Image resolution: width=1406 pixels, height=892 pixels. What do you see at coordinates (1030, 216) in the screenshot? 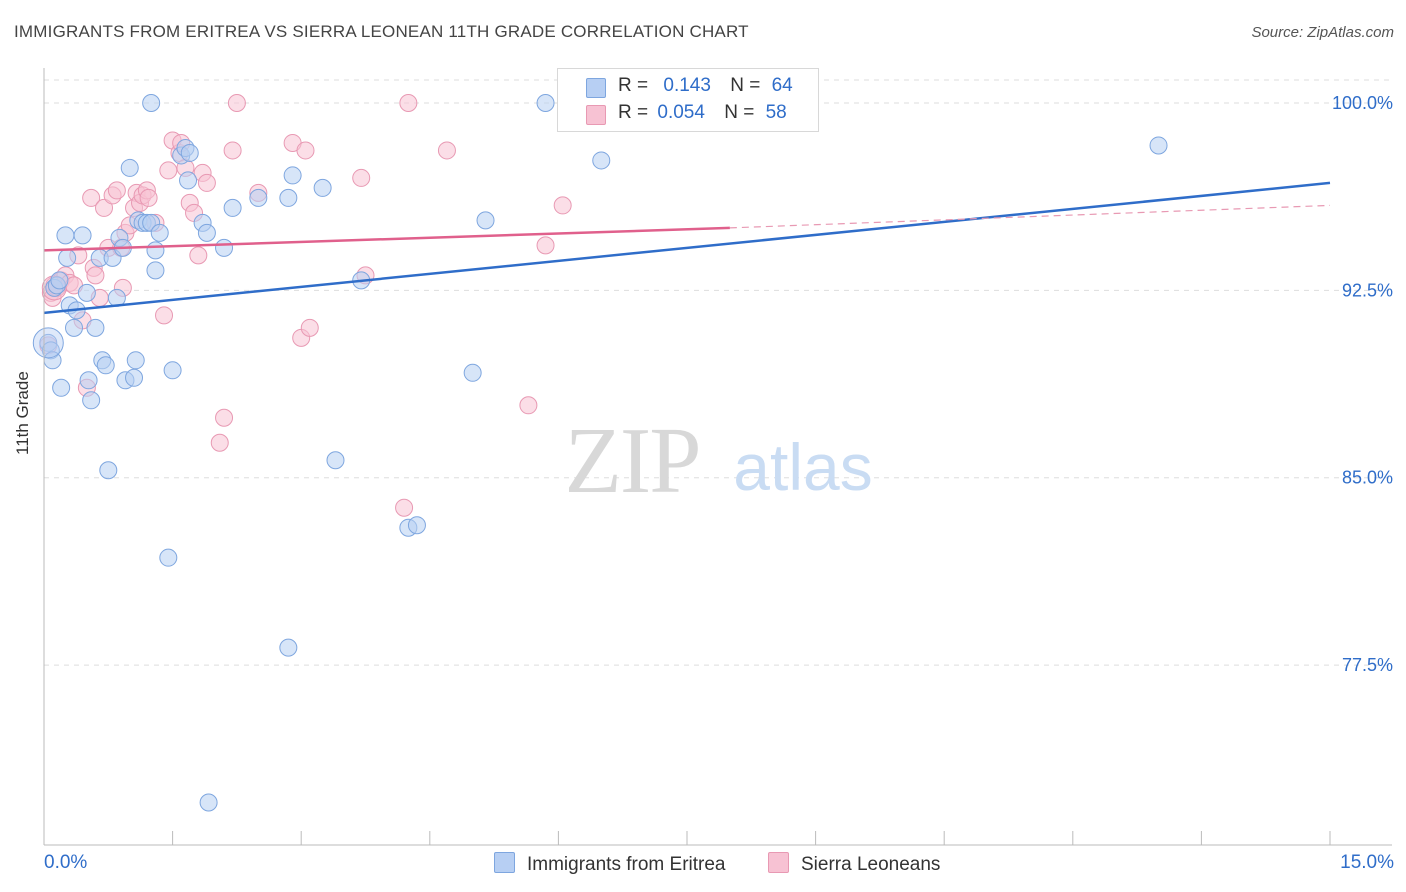
I see `trend-line-sierra-leoneans-extrapolated` at bounding box center [1030, 216].